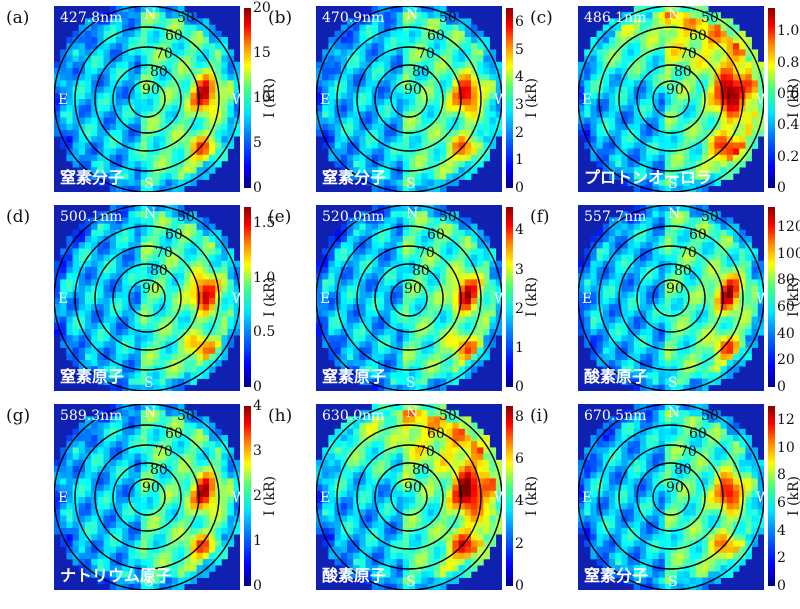 The width and height of the screenshot is (800, 609). Describe the element at coordinates (151, 90) in the screenshot. I see `ring-label-90: 90` at that location.